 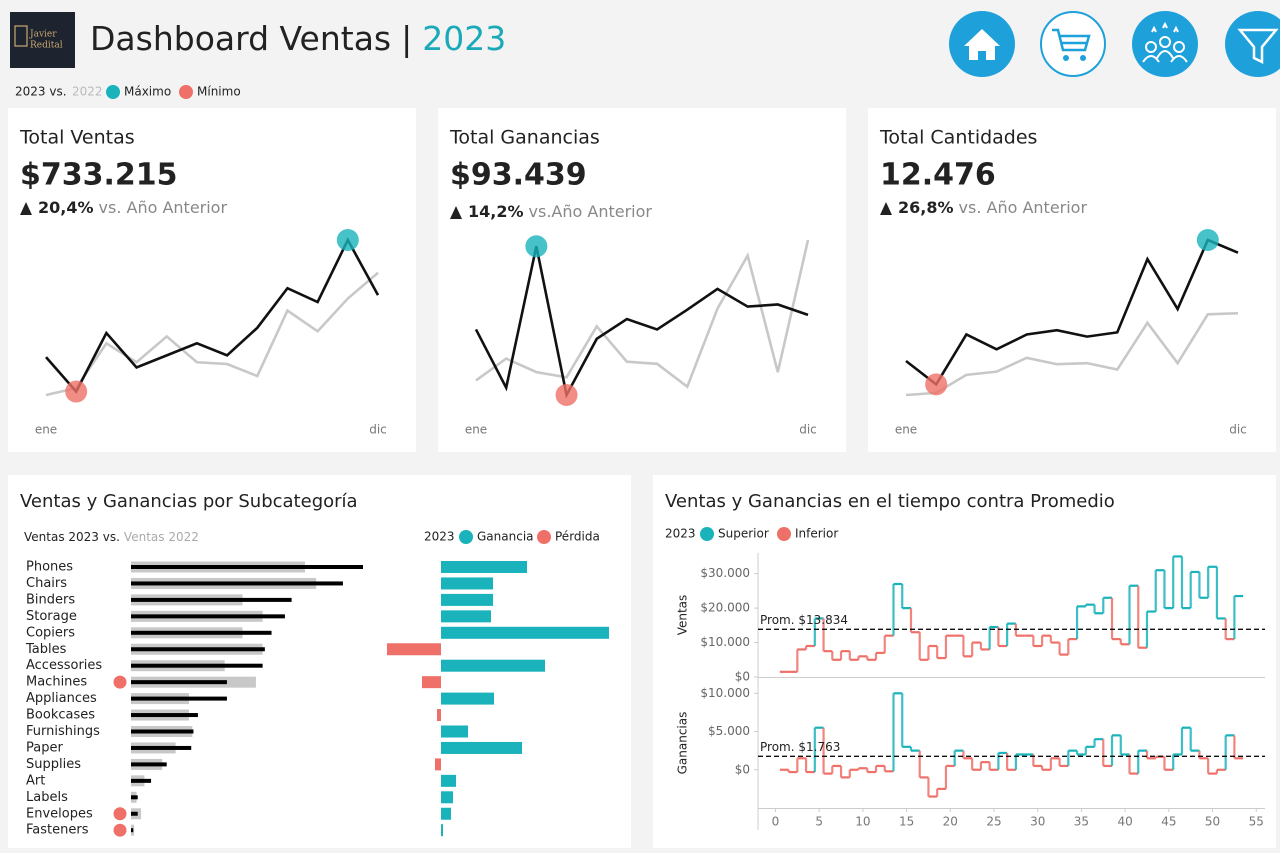 What do you see at coordinates (1037, 822) in the screenshot?
I see `x-tick-label: 30` at bounding box center [1037, 822].